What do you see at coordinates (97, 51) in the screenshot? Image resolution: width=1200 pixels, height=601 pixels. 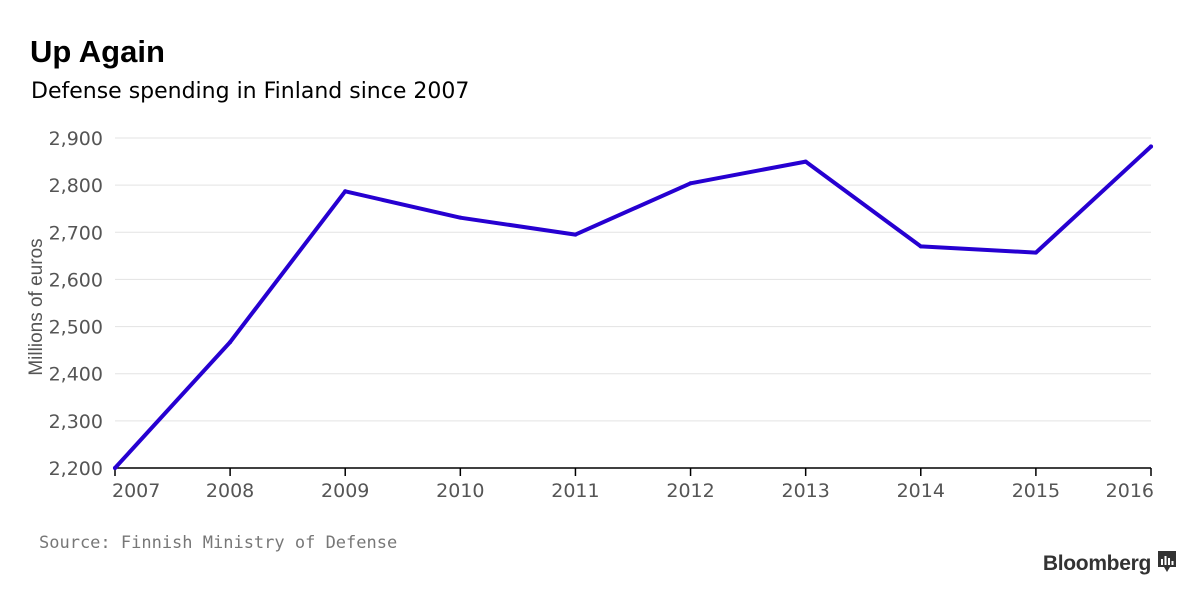 I see `chart-title: Up Again` at bounding box center [97, 51].